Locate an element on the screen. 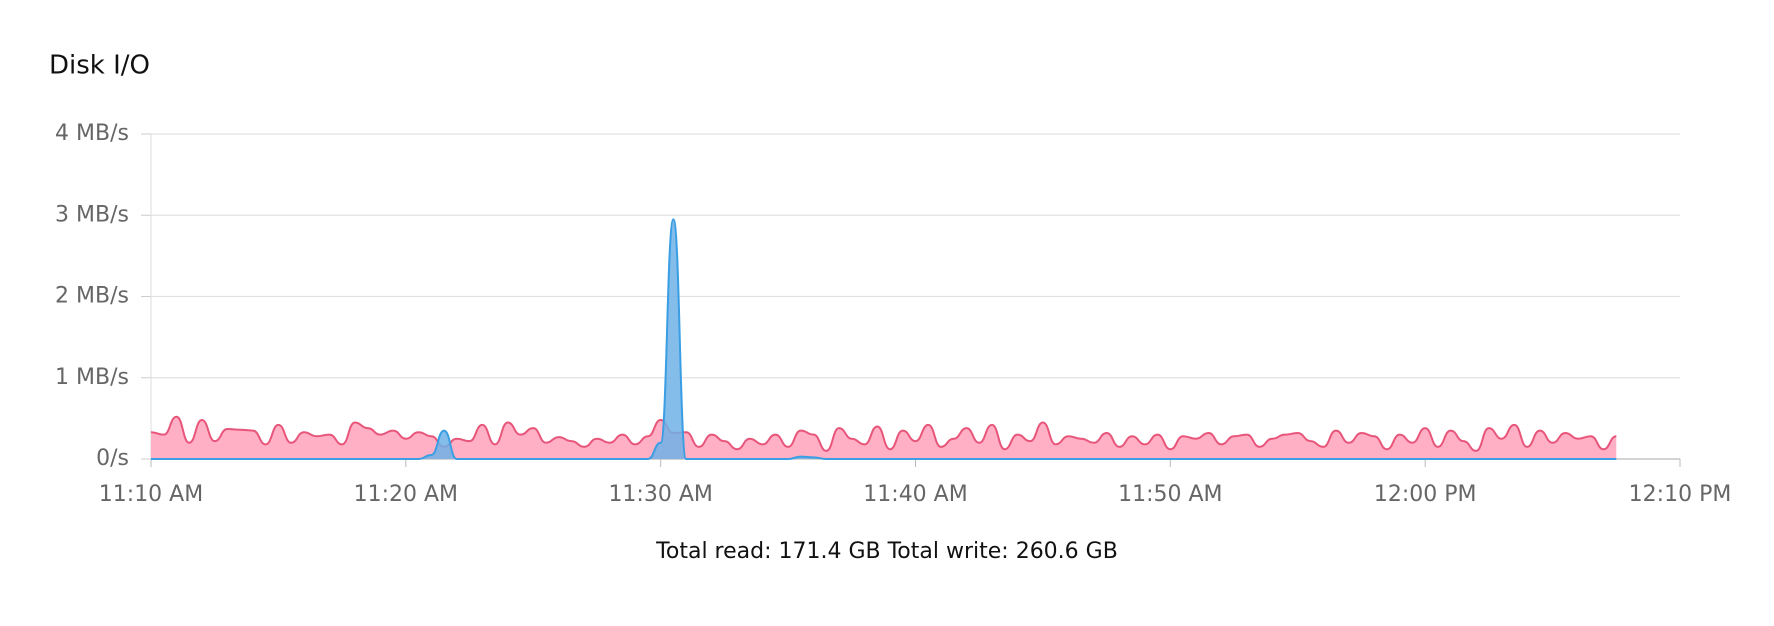 This screenshot has width=1774, height=626. y-tick-label: 3 MB/s is located at coordinates (92, 214).